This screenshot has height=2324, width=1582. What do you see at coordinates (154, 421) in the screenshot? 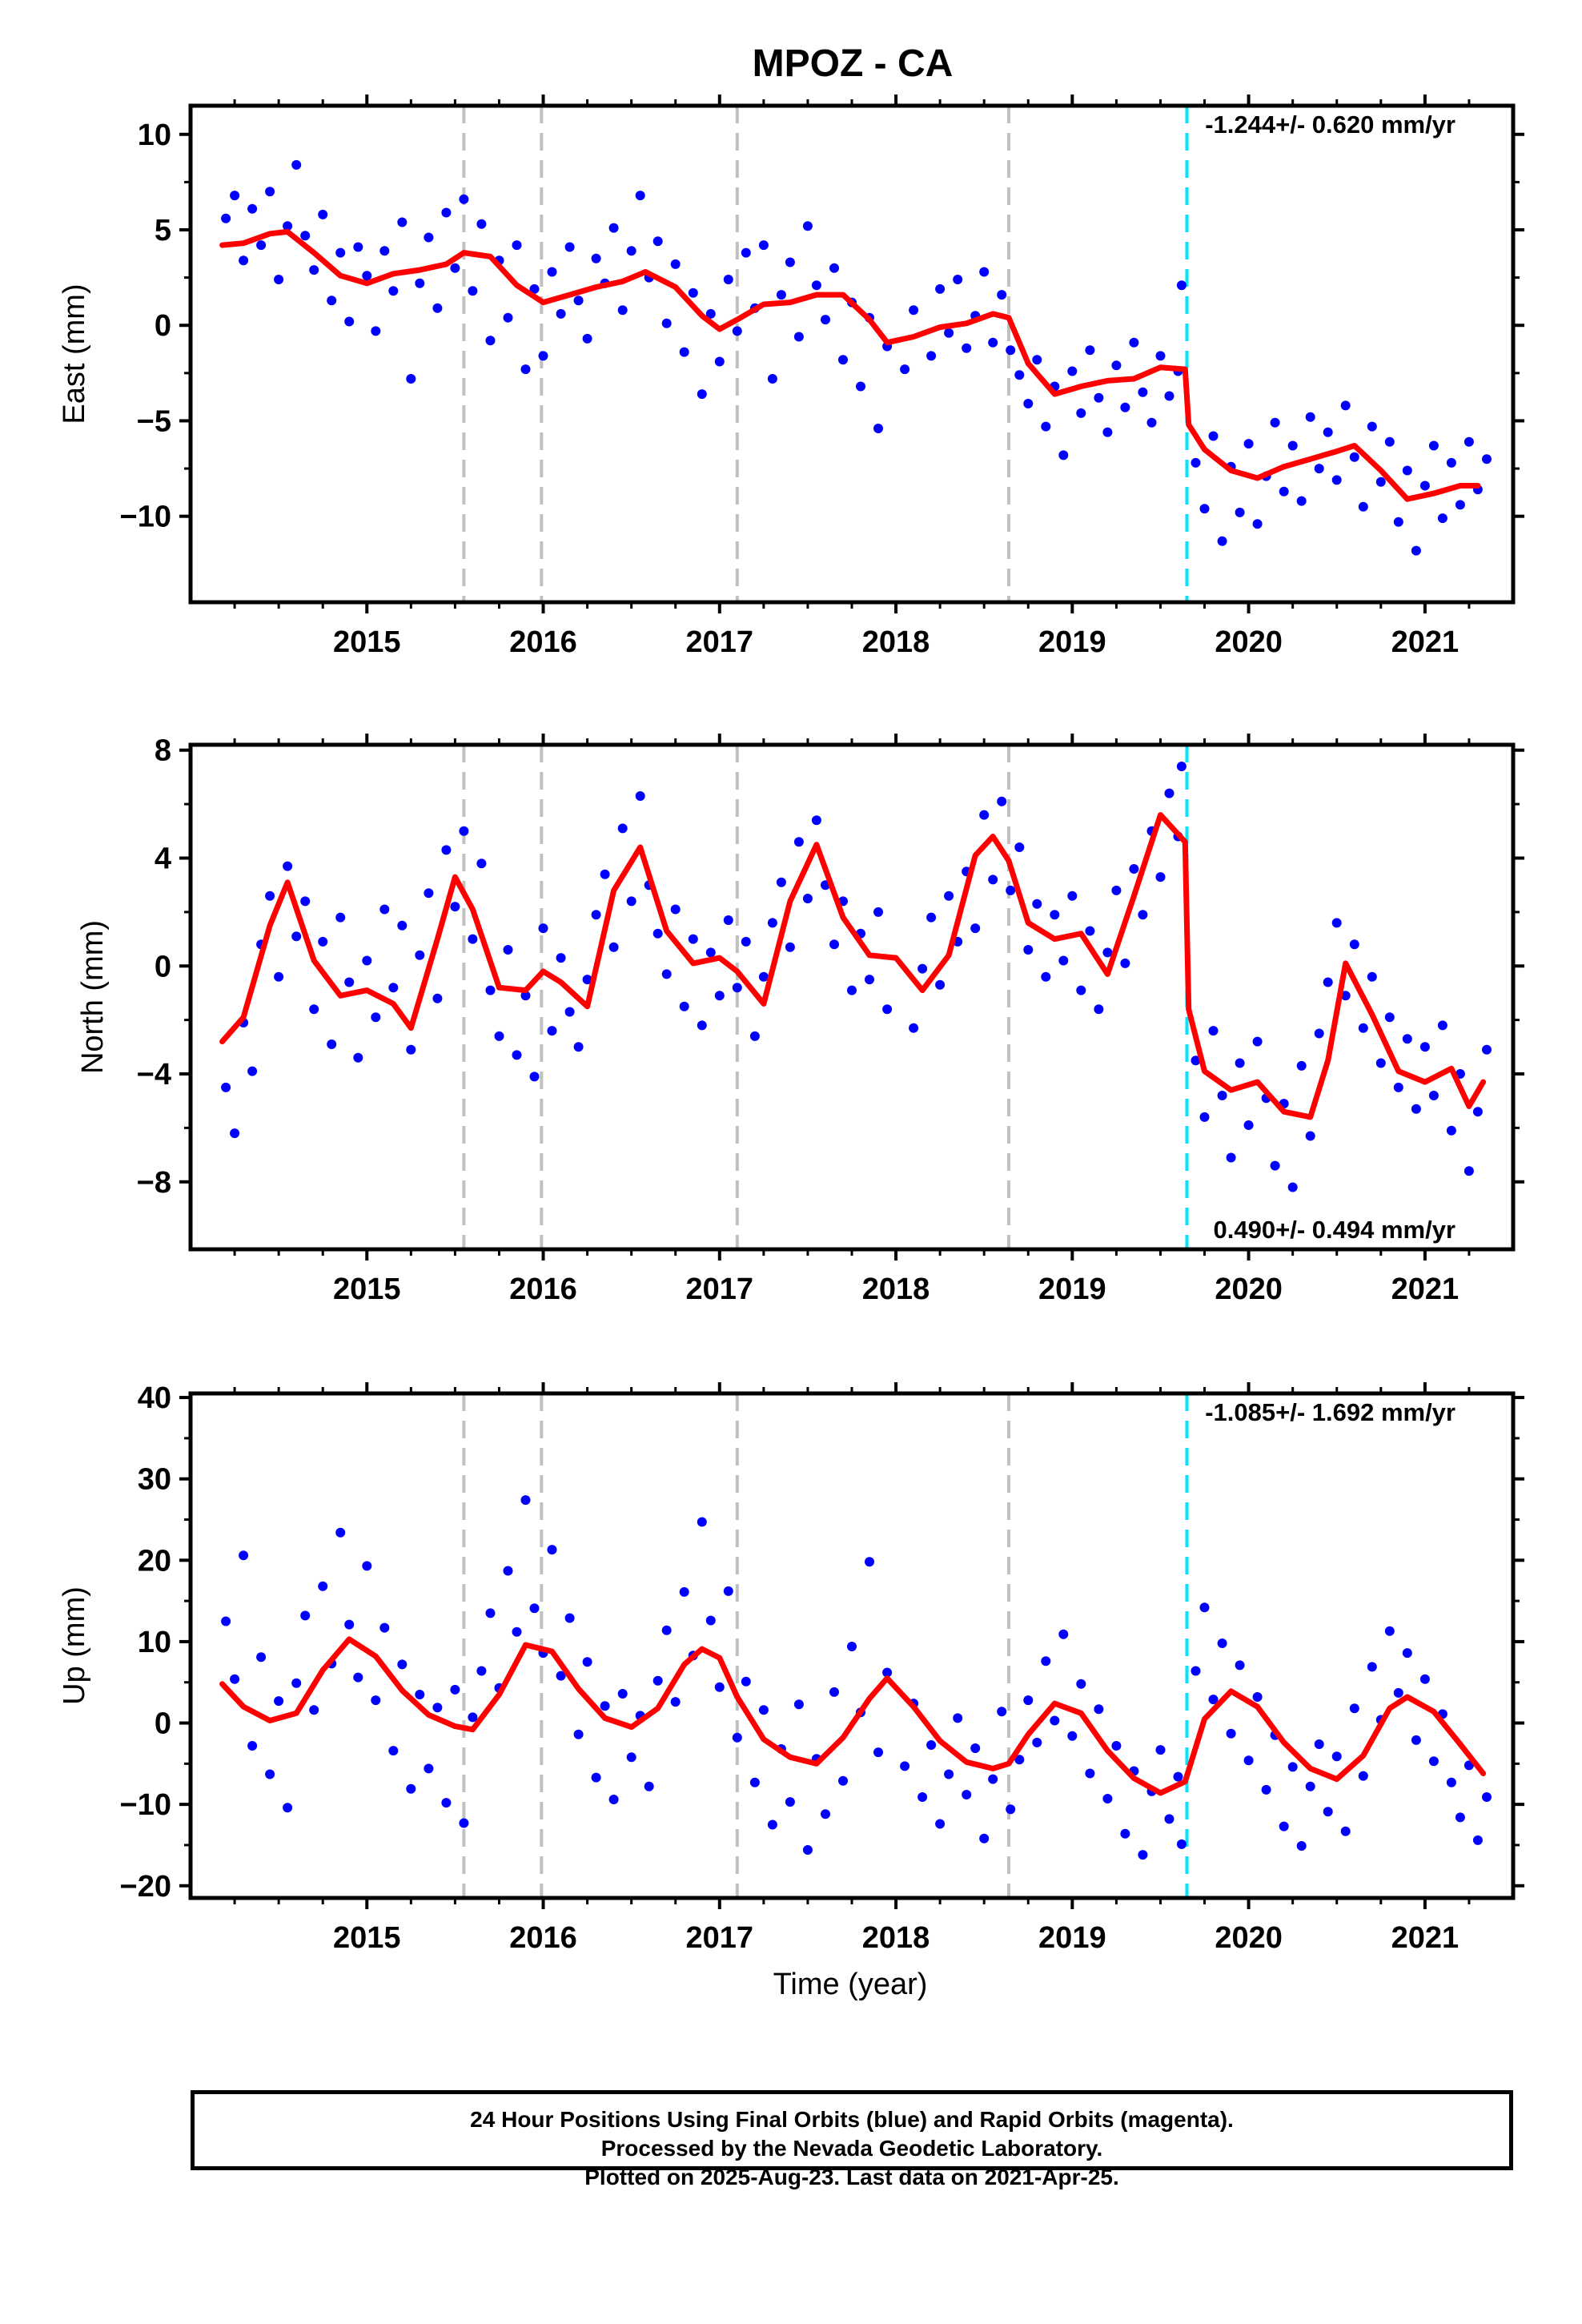
I see `y-tick-label: −5` at bounding box center [154, 421].